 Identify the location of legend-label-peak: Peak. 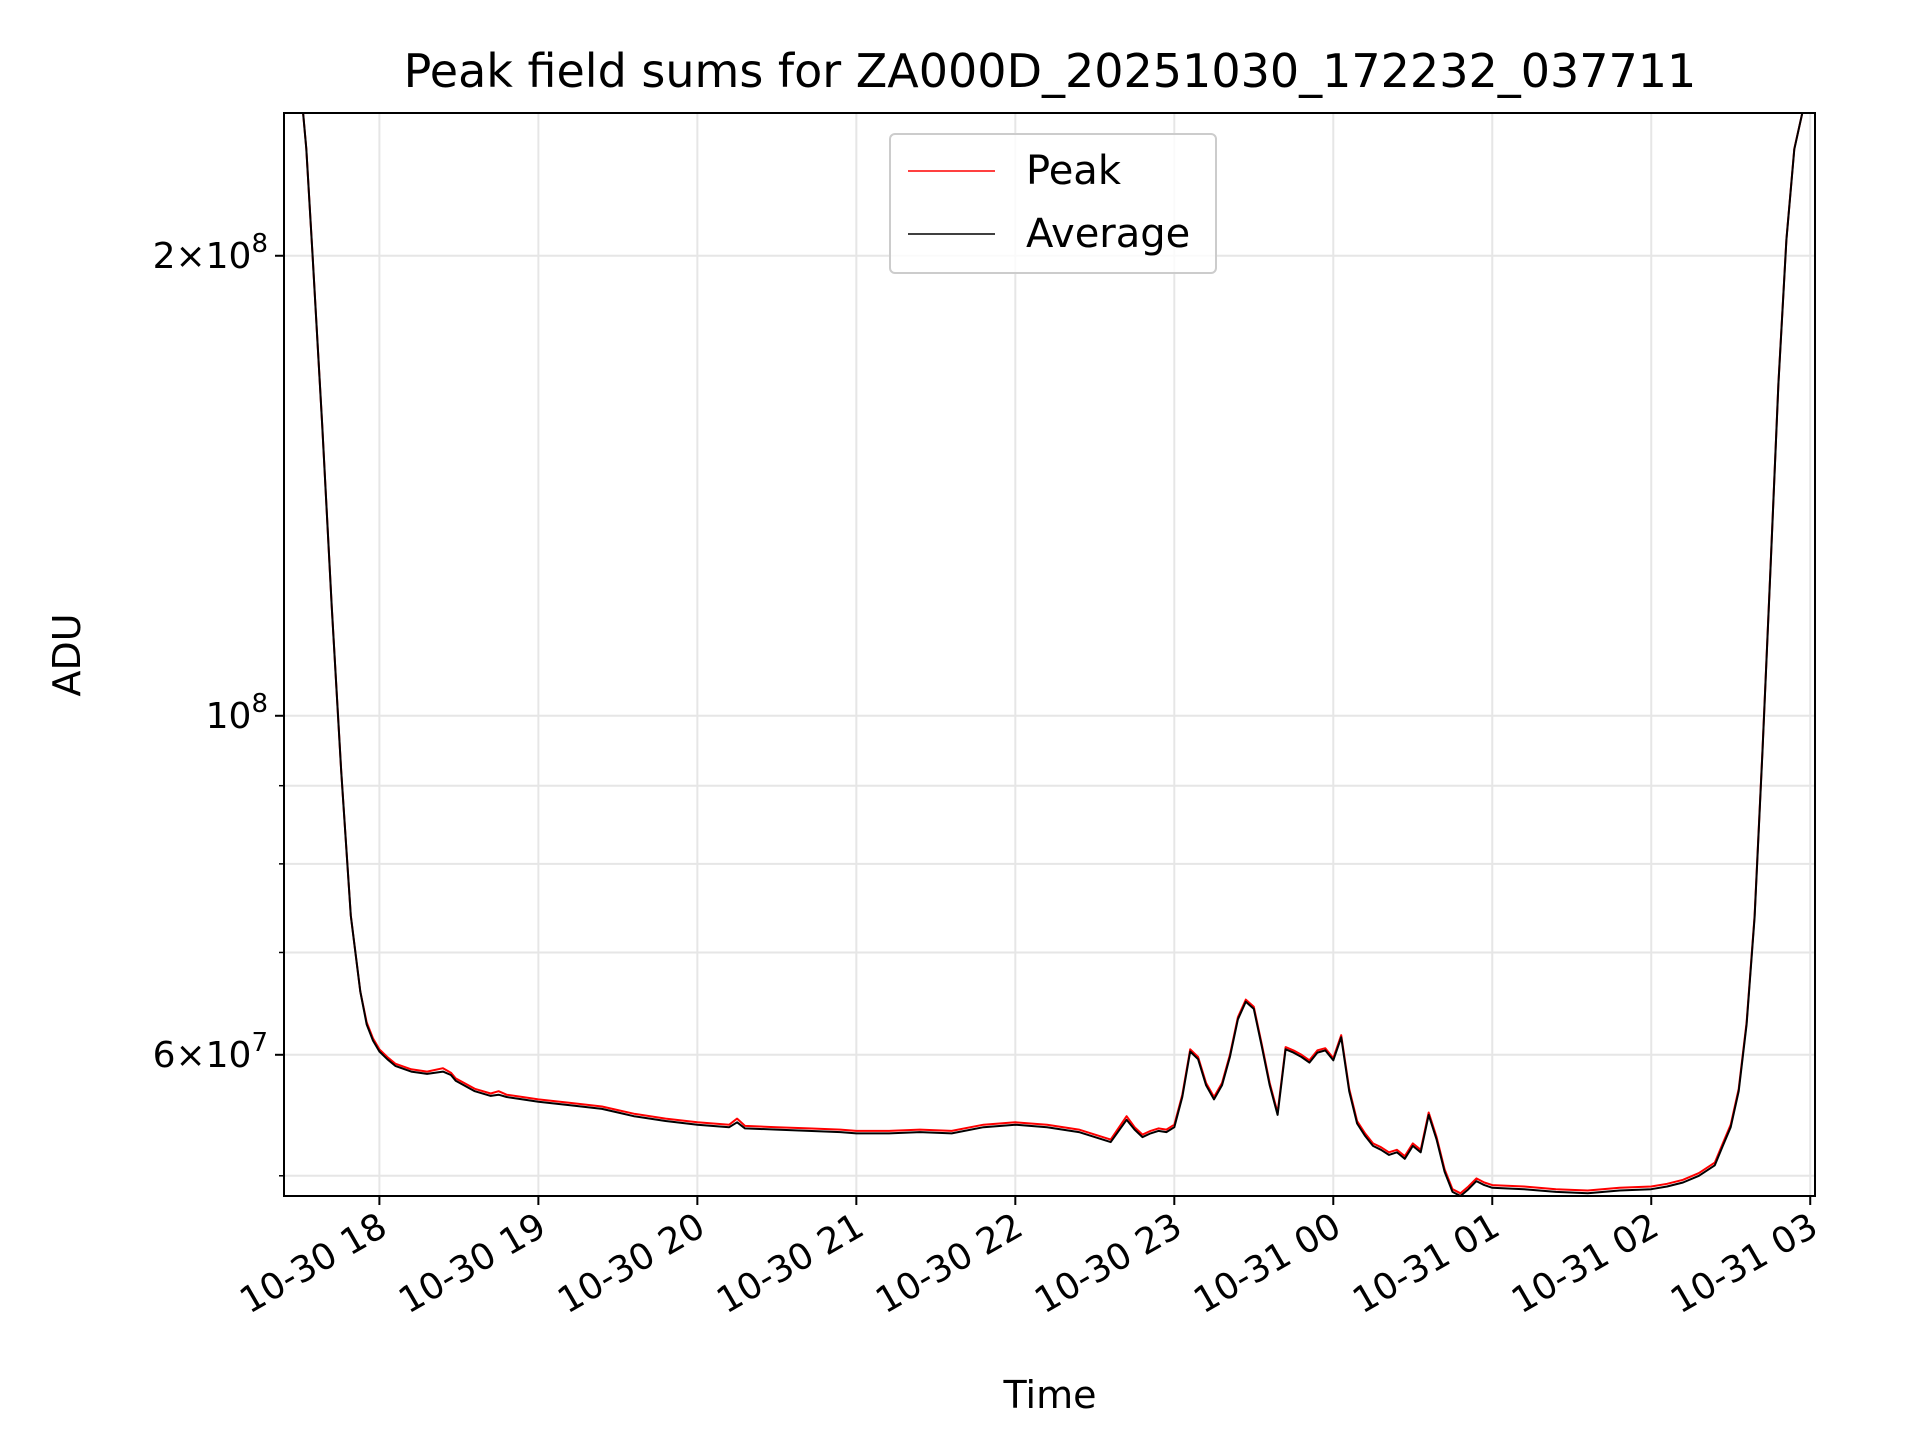
(1074, 171).